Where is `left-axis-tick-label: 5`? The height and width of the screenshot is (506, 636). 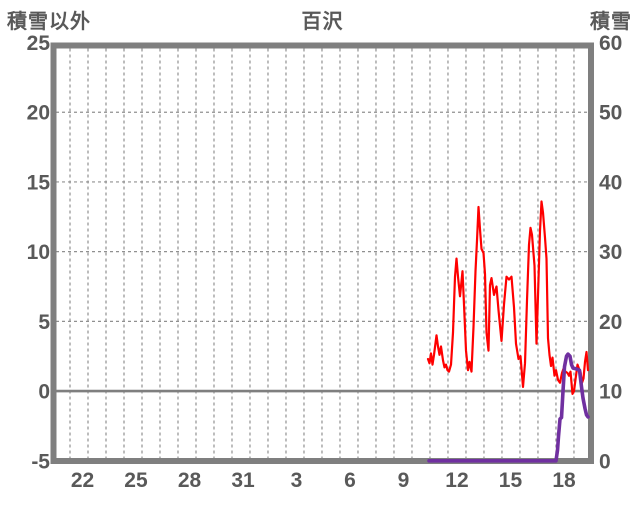
left-axis-tick-label: 5 is located at coordinates (44, 322).